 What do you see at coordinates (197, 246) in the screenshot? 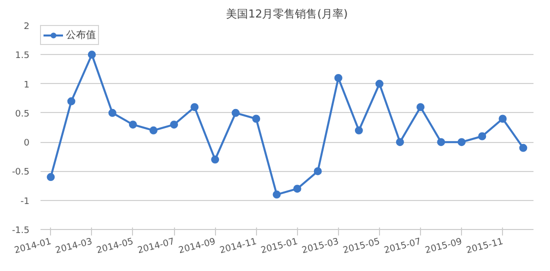
I see `x-tick-label: 2014-09` at bounding box center [197, 246].